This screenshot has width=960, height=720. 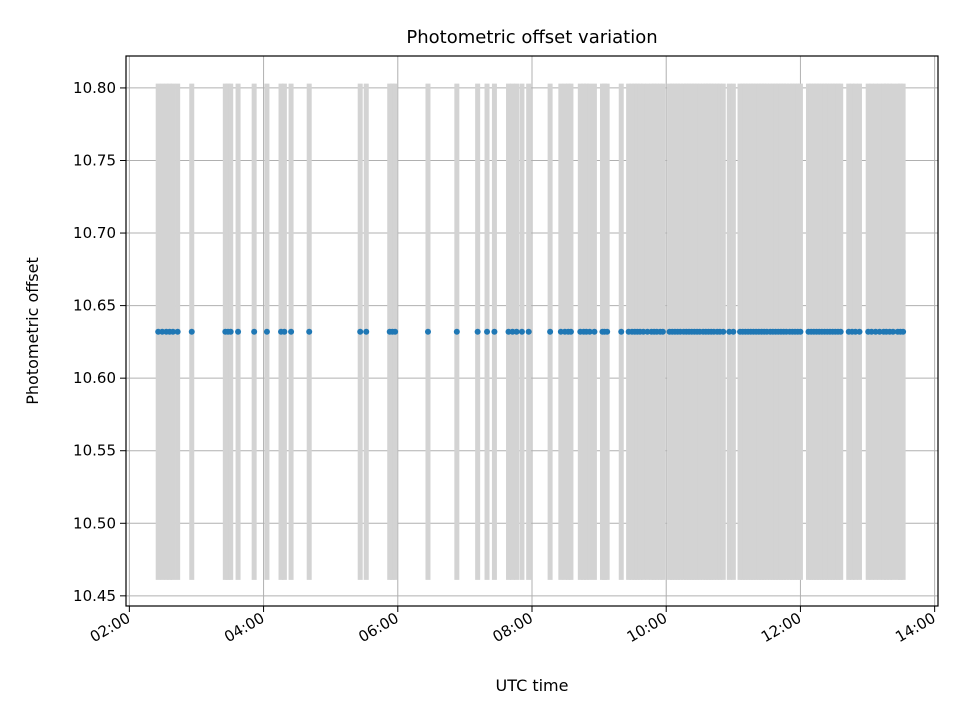 What do you see at coordinates (94, 378) in the screenshot?
I see `y-tick-label: 10.60` at bounding box center [94, 378].